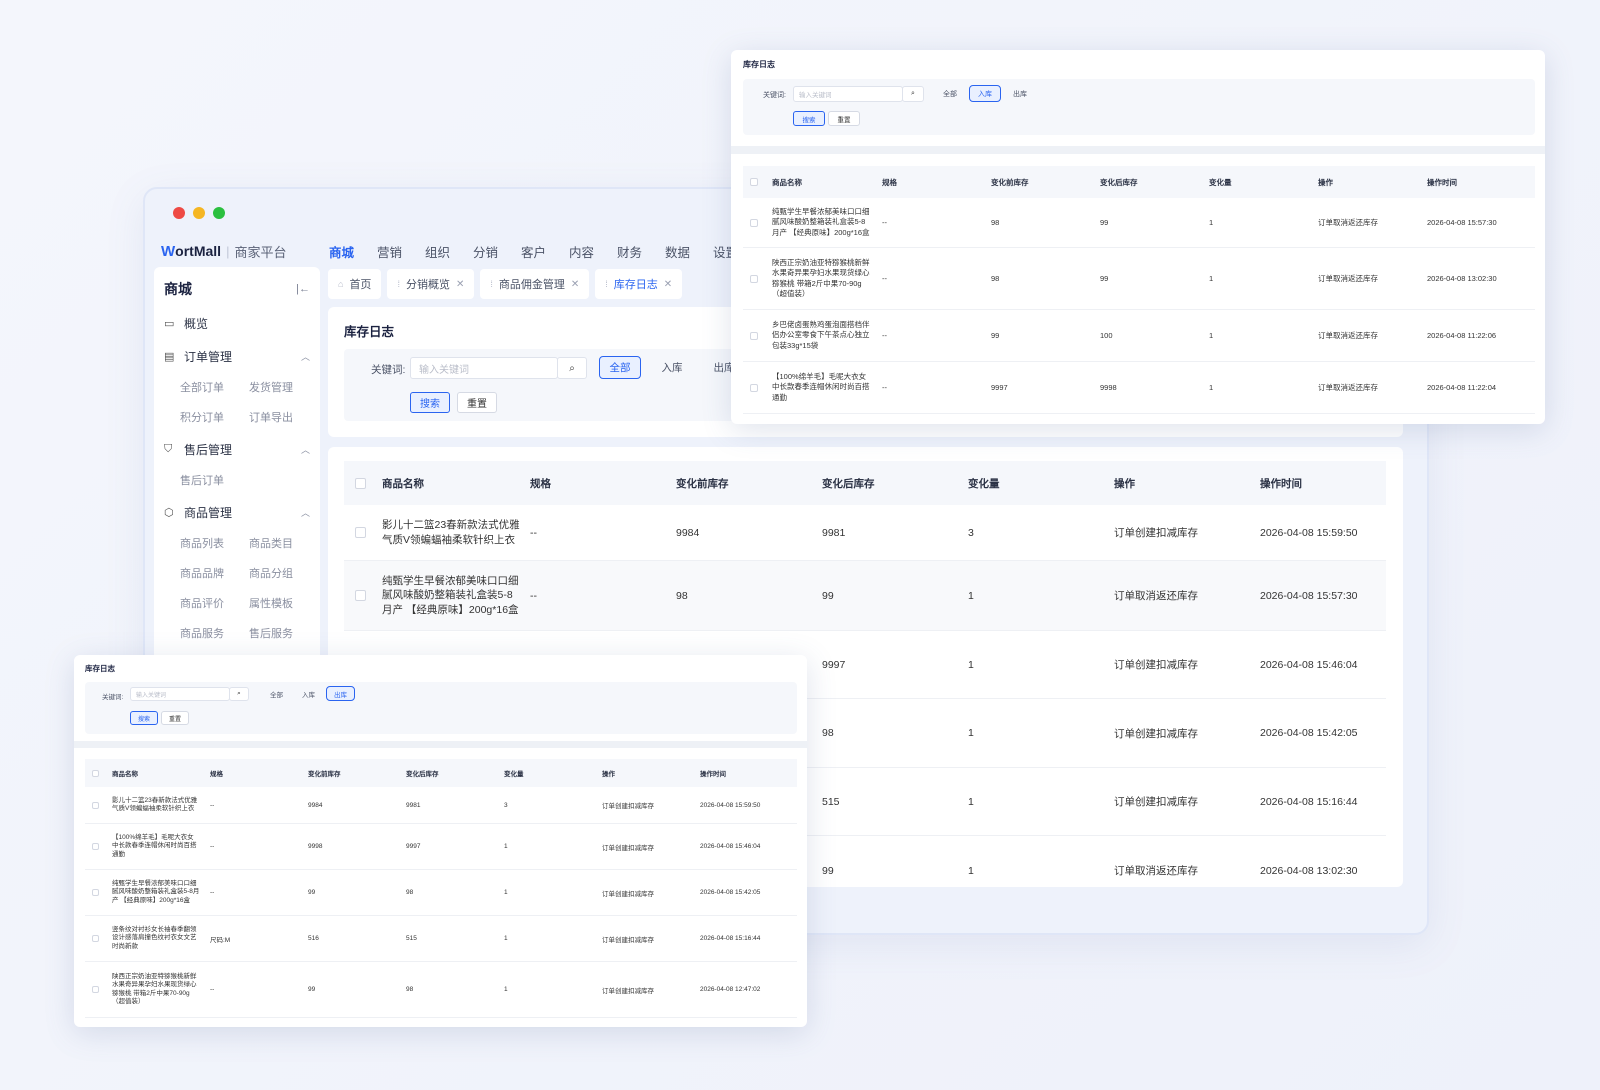  What do you see at coordinates (271, 574) in the screenshot?
I see `sidebar-subitem: 商品分组` at bounding box center [271, 574].